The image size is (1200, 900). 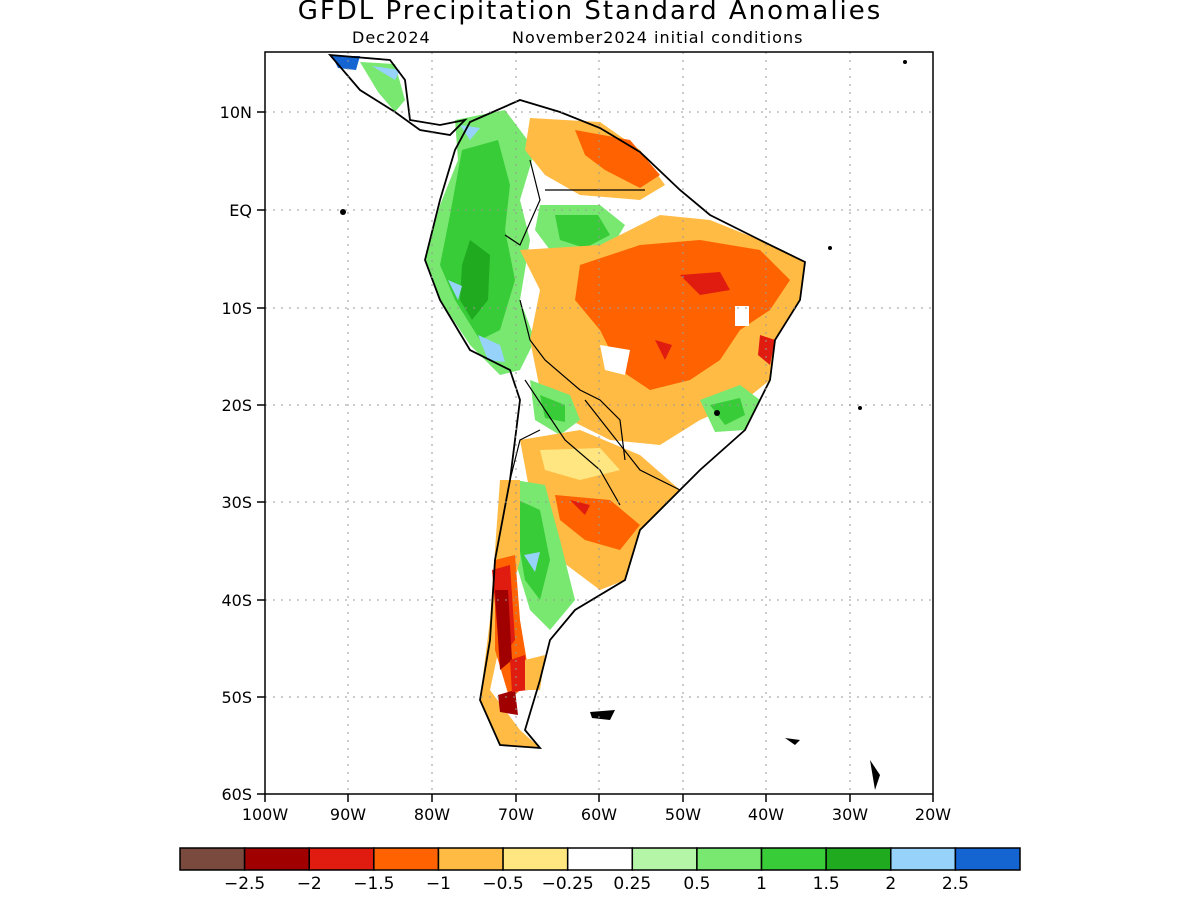 What do you see at coordinates (432, 814) in the screenshot?
I see `lon-label: 80W` at bounding box center [432, 814].